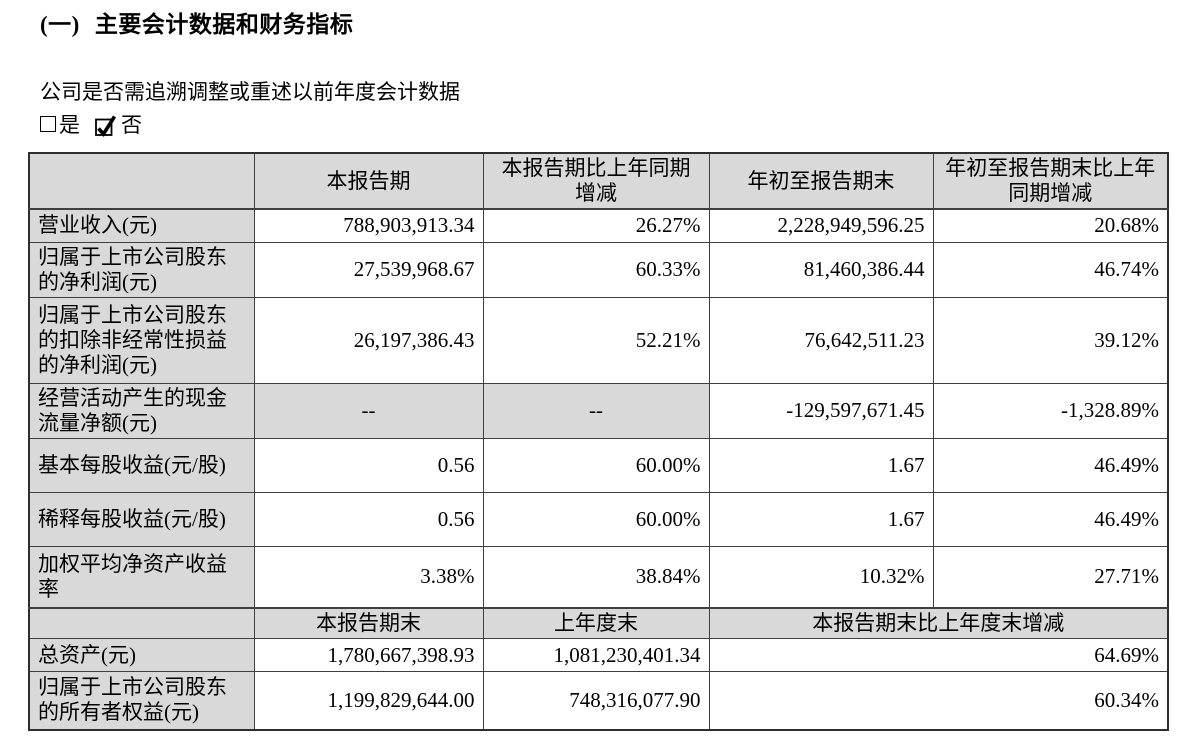  I want to click on col-header-period-end-change: 本报告期末比上年度末增减, so click(938, 623).